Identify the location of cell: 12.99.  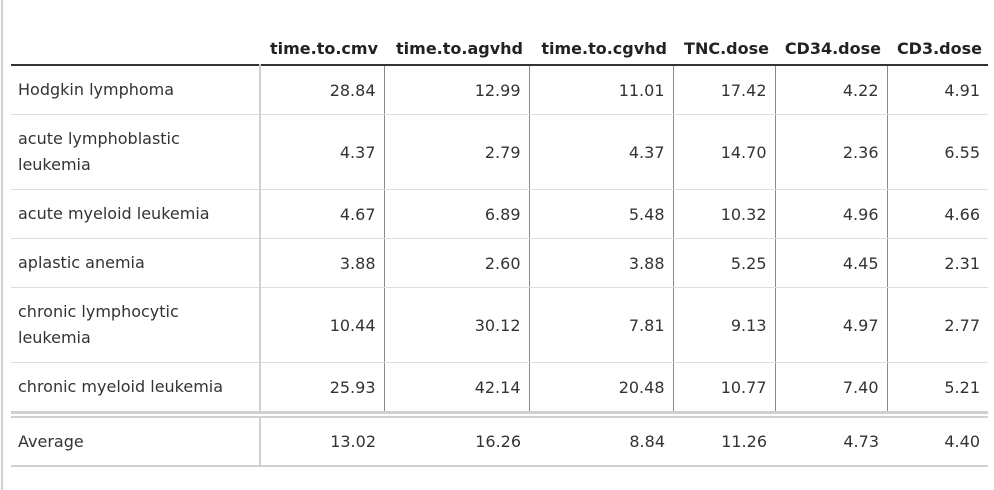
(456, 90).